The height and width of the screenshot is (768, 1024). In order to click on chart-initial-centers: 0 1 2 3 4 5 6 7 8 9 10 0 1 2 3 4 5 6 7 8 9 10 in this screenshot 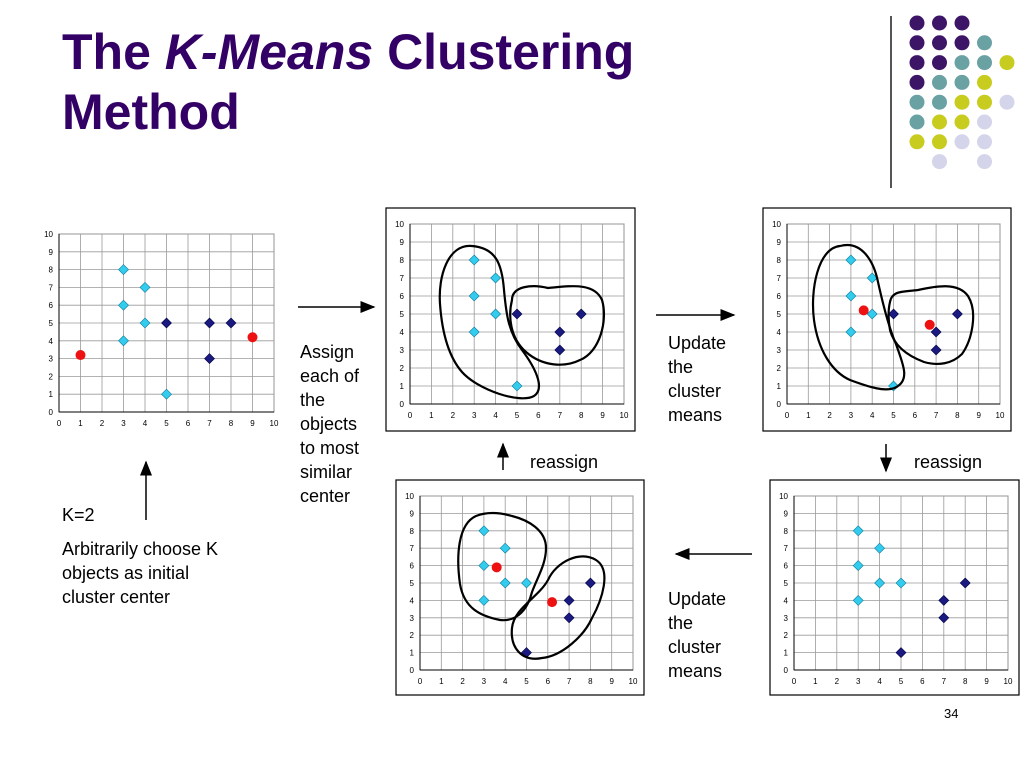, I will do `click(161, 329)`.